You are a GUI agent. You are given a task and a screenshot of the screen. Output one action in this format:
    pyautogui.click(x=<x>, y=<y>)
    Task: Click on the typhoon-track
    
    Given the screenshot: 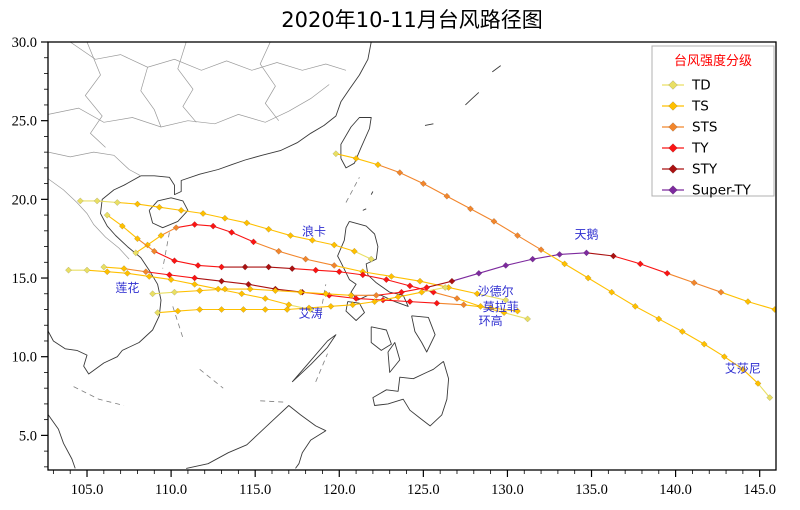 What is the action you would take?
    pyautogui.click(x=321, y=262)
    